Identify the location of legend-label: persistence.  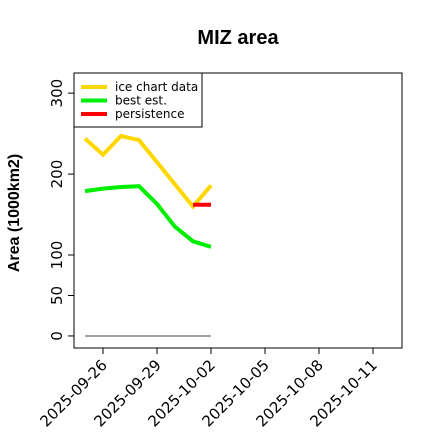
(149, 114).